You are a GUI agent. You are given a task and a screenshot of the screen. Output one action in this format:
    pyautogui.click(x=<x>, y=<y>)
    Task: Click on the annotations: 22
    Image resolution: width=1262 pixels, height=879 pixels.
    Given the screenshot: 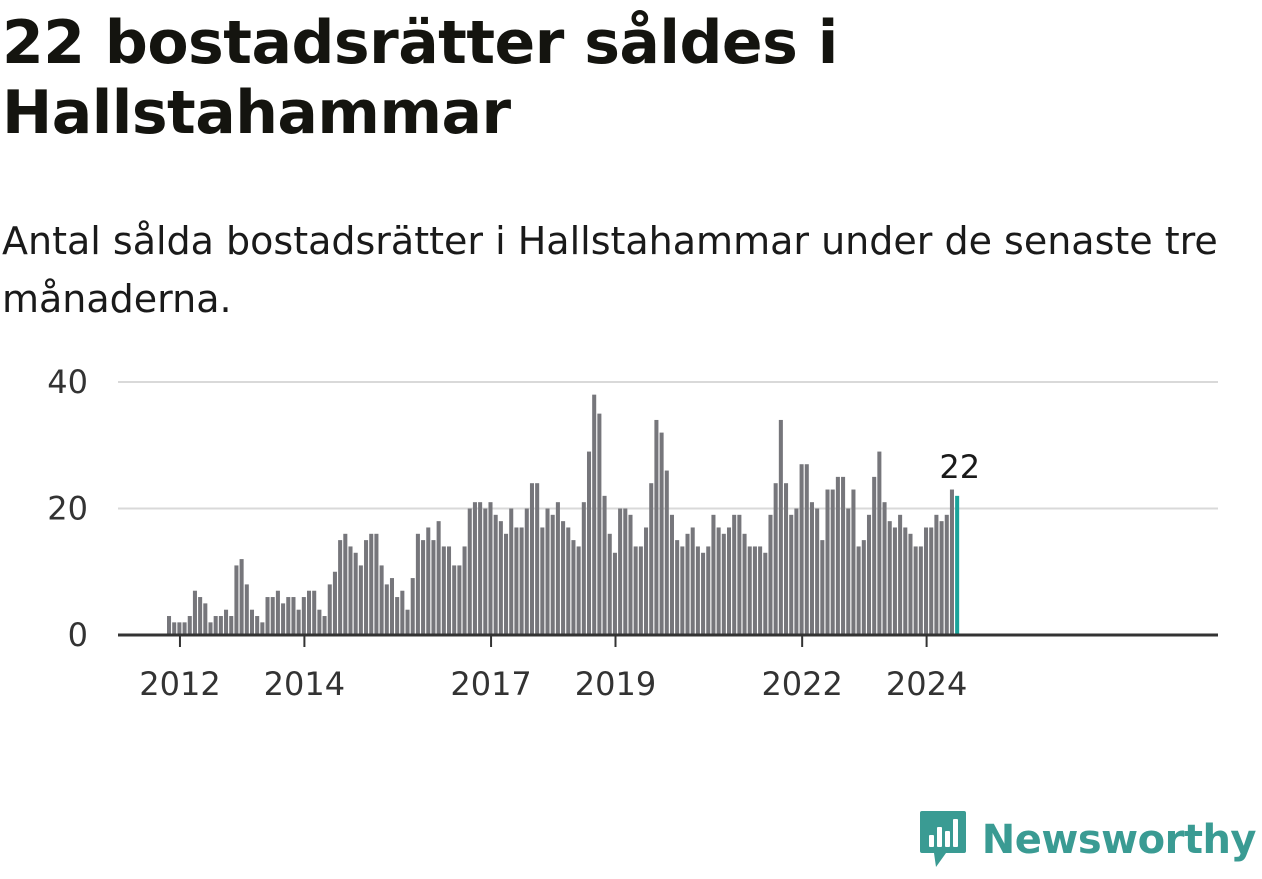 What is the action you would take?
    pyautogui.click(x=959, y=467)
    